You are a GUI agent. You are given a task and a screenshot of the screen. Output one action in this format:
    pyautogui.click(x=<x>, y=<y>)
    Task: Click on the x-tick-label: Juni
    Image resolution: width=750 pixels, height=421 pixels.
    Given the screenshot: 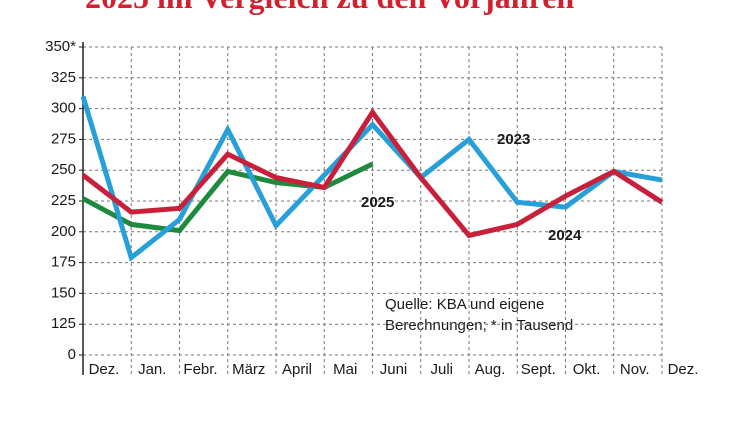 What is the action you would take?
    pyautogui.click(x=394, y=369)
    